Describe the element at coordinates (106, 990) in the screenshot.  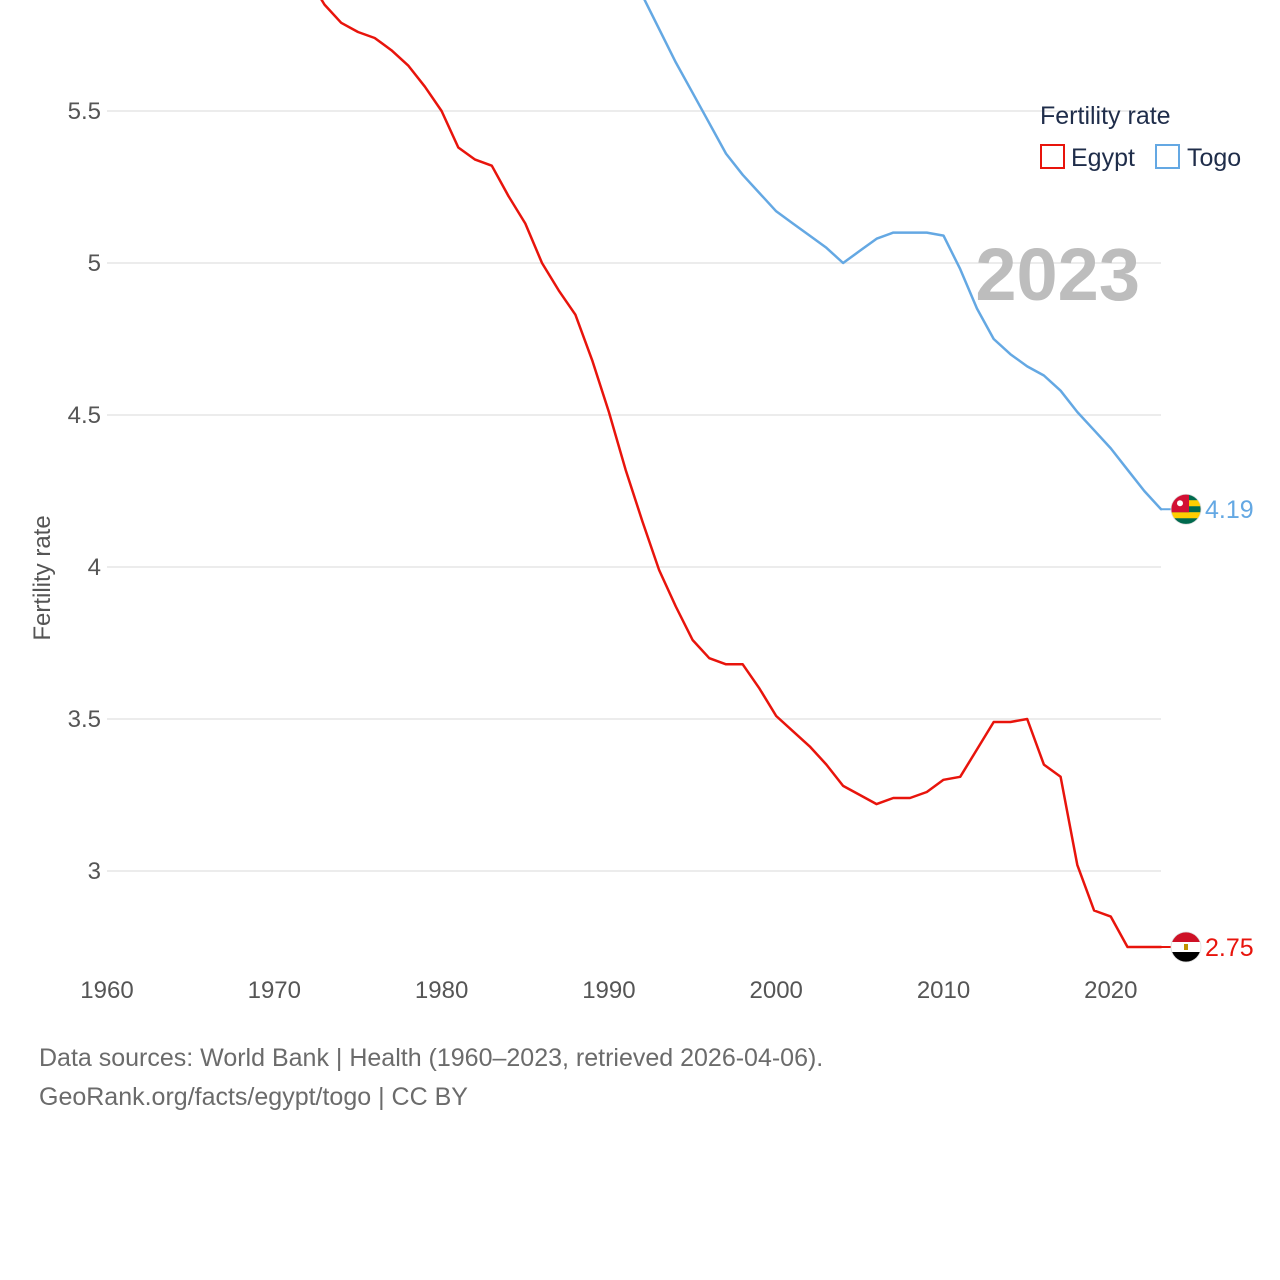
I see `x-tick-label: 1960` at that location.